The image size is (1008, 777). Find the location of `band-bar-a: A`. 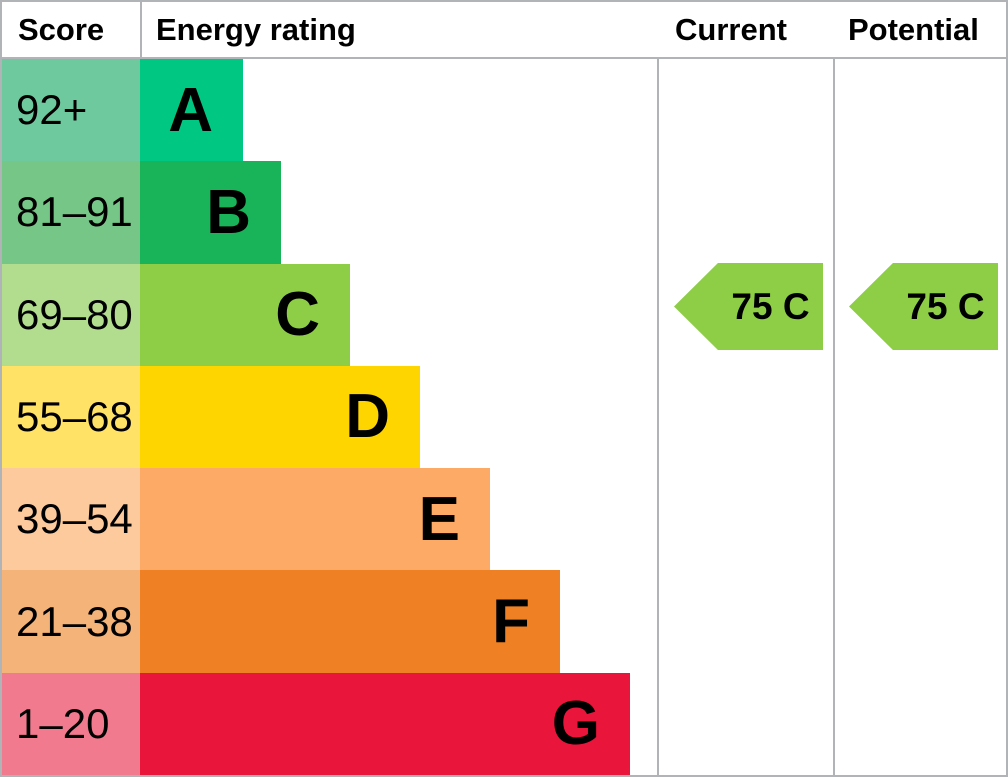

band-bar-a: A is located at coordinates (191, 110).